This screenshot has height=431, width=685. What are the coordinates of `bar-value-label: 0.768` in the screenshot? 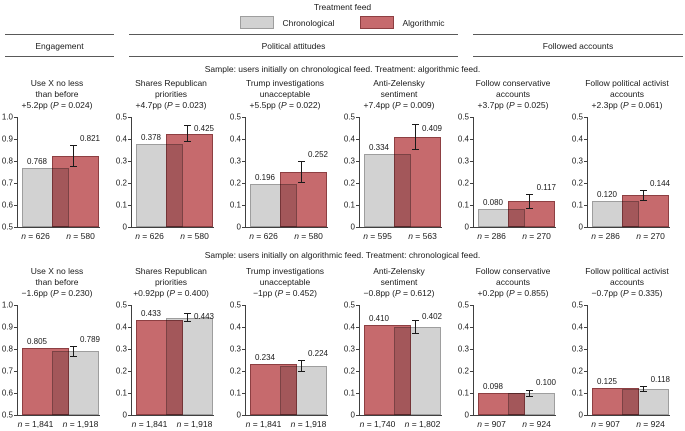 It's located at (37, 162).